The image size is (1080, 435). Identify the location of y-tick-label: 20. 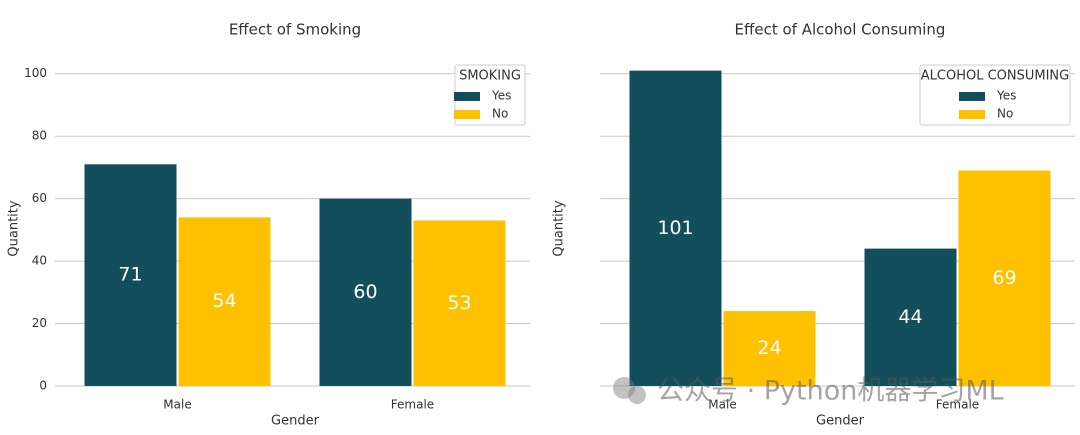
(39, 323).